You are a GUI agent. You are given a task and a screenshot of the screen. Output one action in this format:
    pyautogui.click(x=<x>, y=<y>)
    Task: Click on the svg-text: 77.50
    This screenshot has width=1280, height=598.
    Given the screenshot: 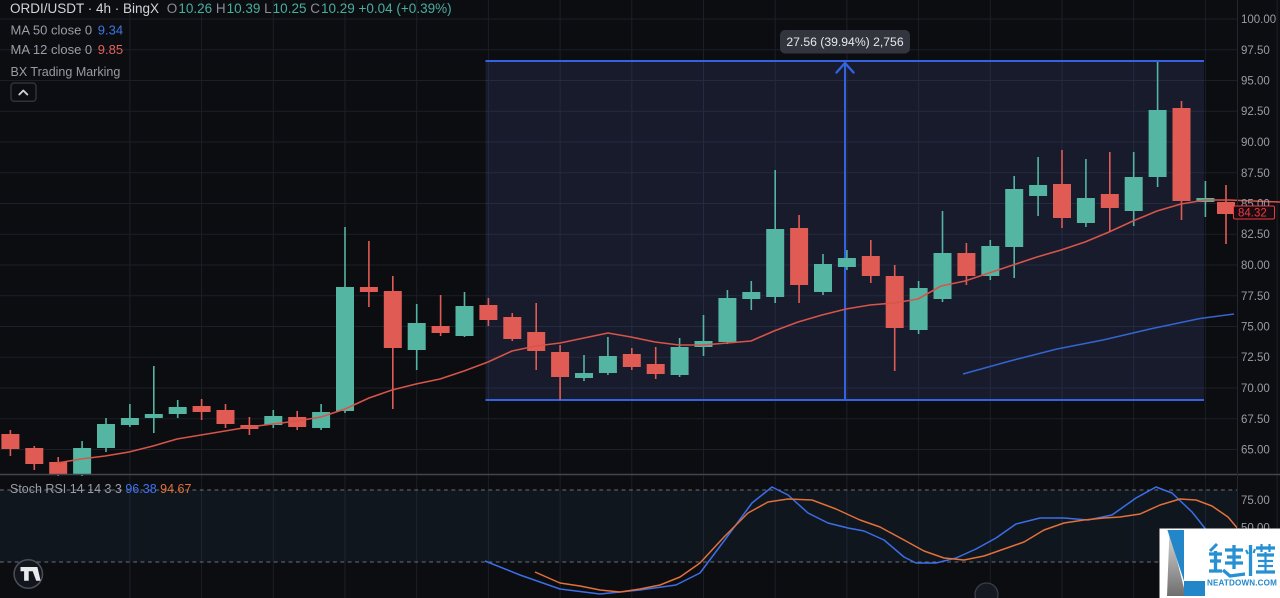 What is the action you would take?
    pyautogui.click(x=1255, y=297)
    